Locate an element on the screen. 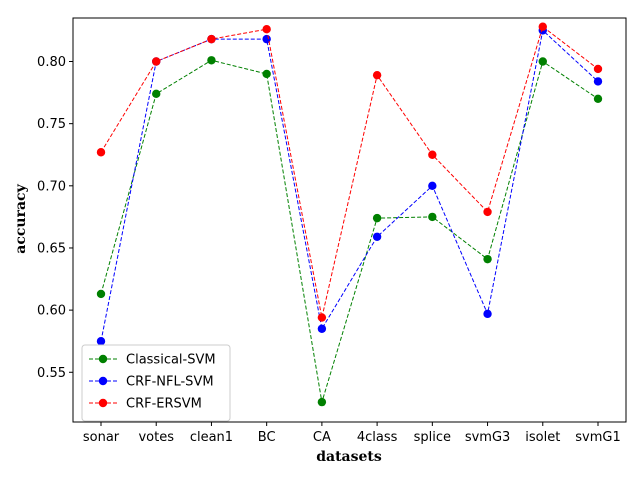 The image size is (640, 480). legend: Classical-SVM CRF-NFL-SVM CRF-ERSVM is located at coordinates (156, 383).